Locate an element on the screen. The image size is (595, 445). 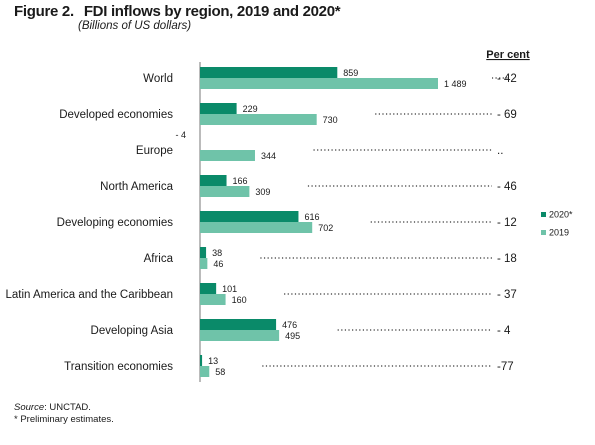
data-label: 46 is located at coordinates (218, 264).